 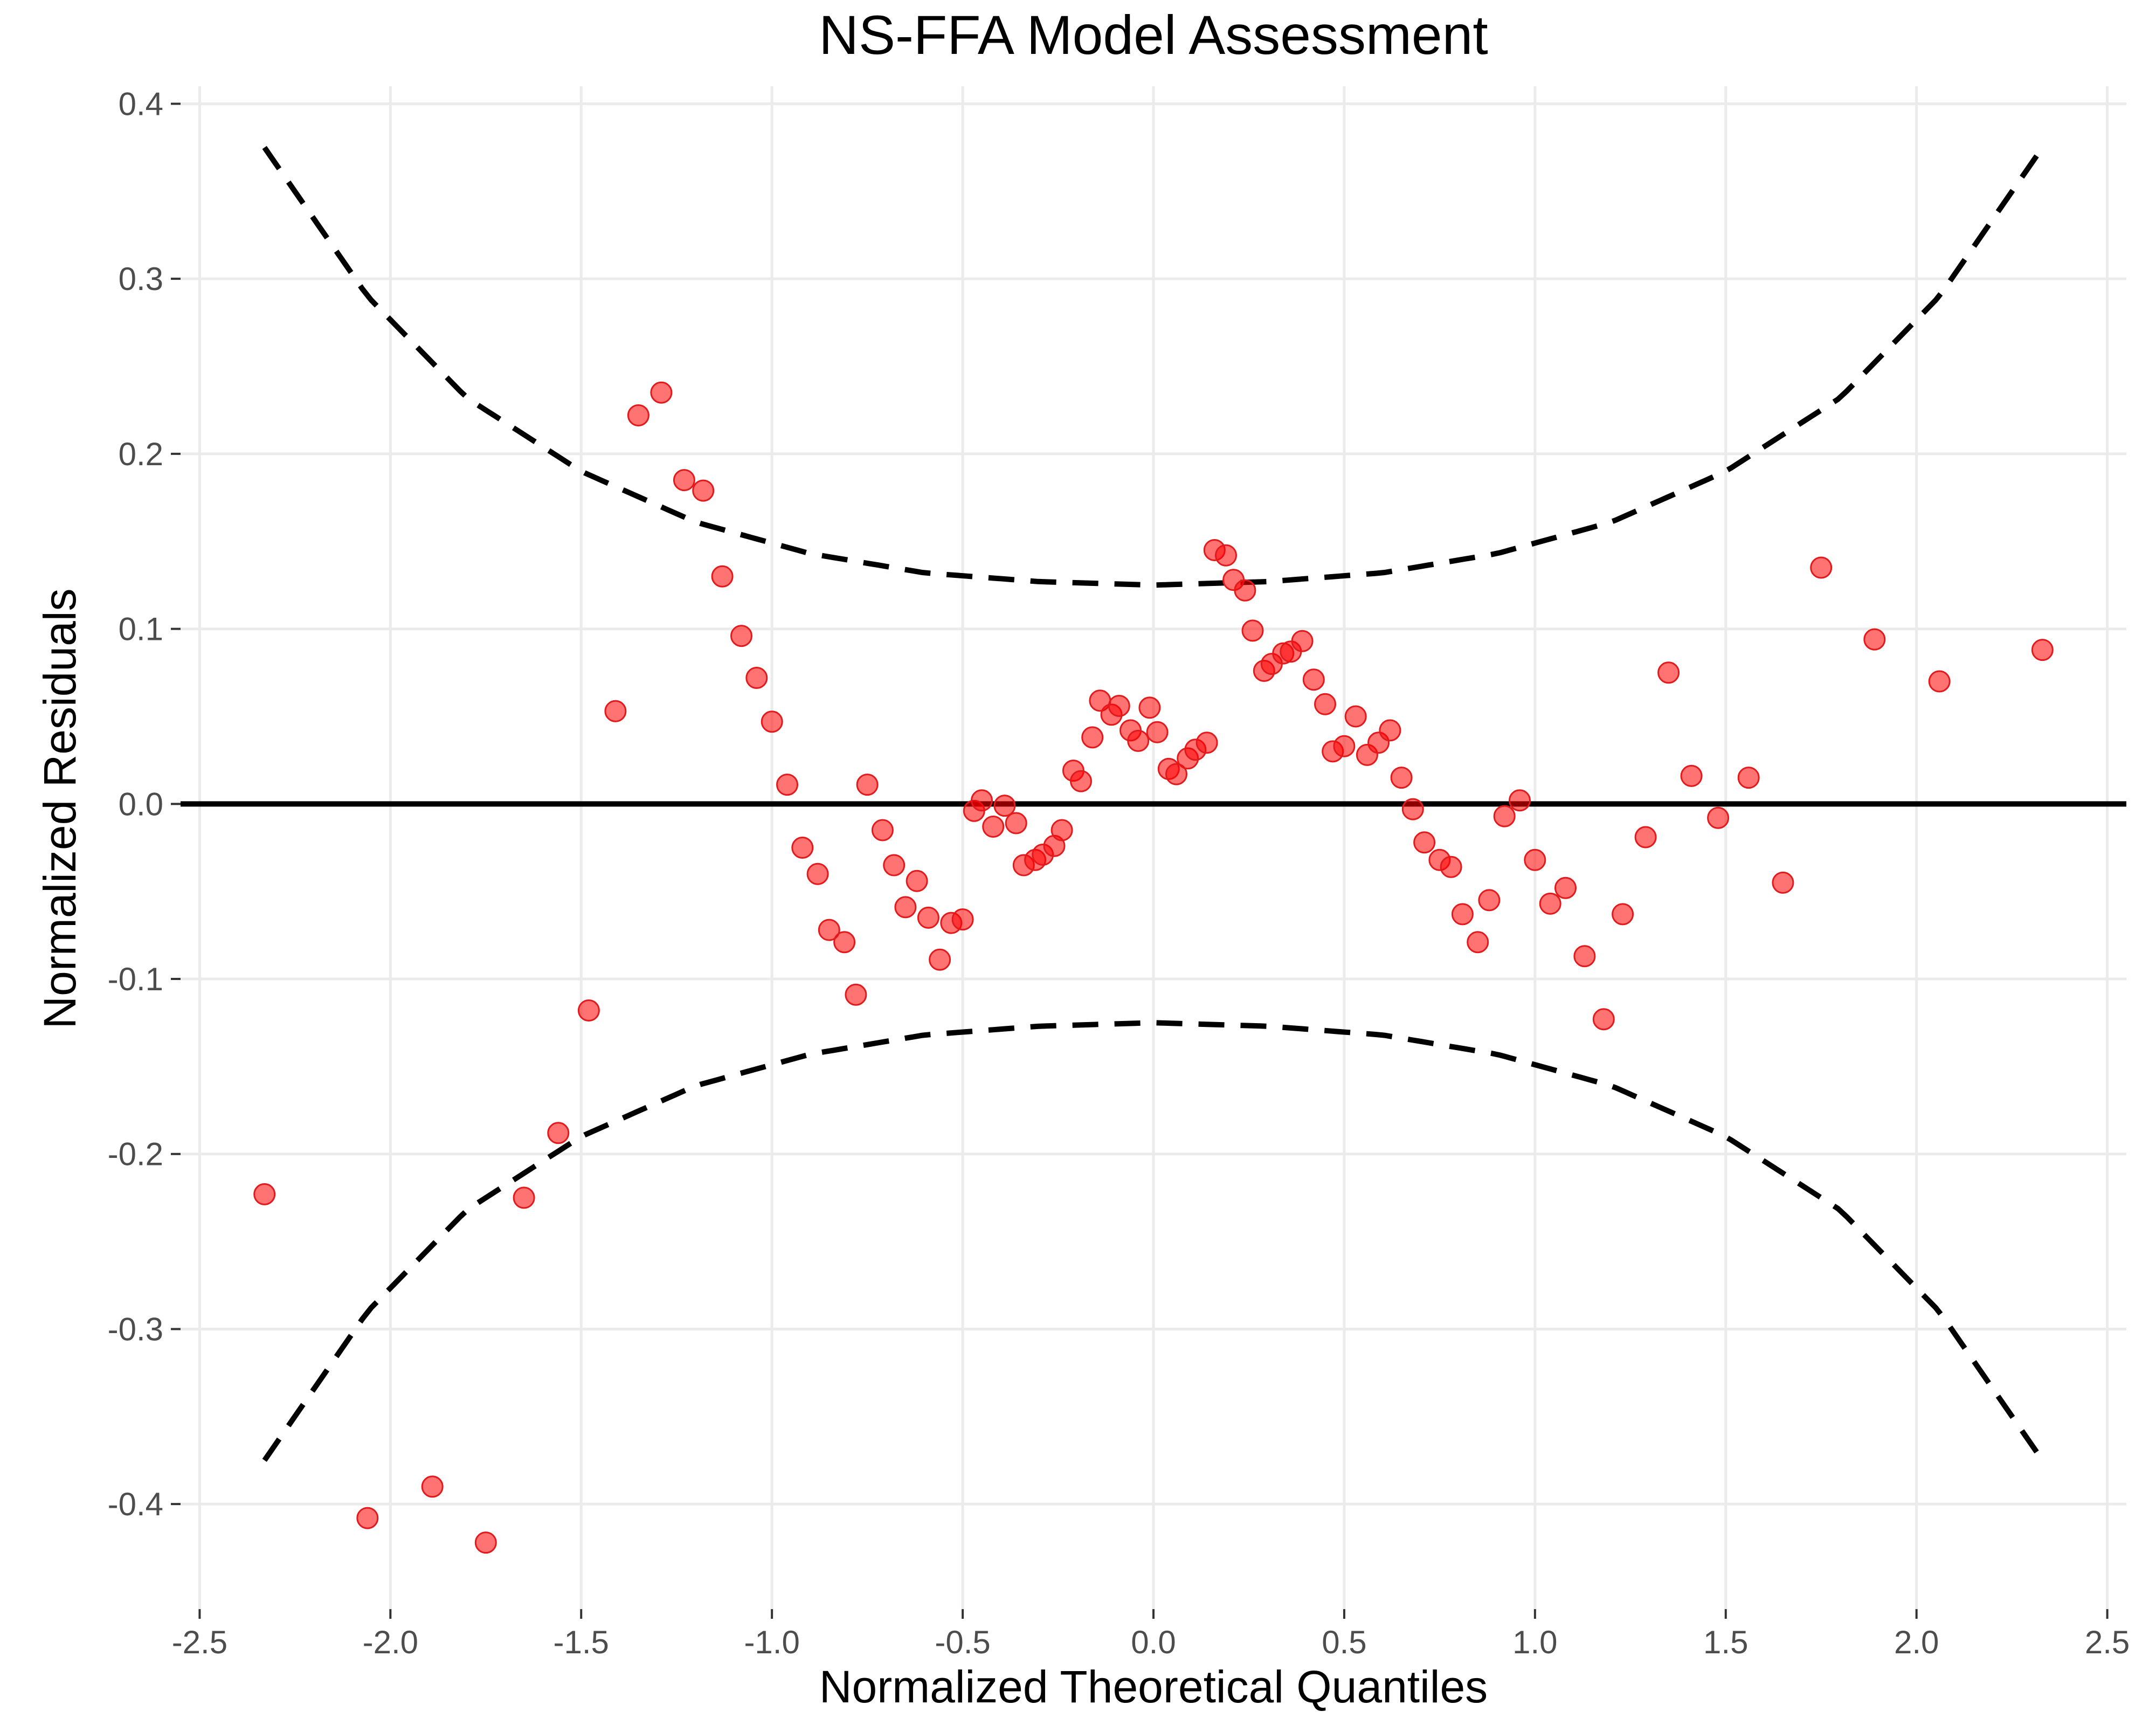 I want to click on x-tick-label: -2.0, so click(x=390, y=1642).